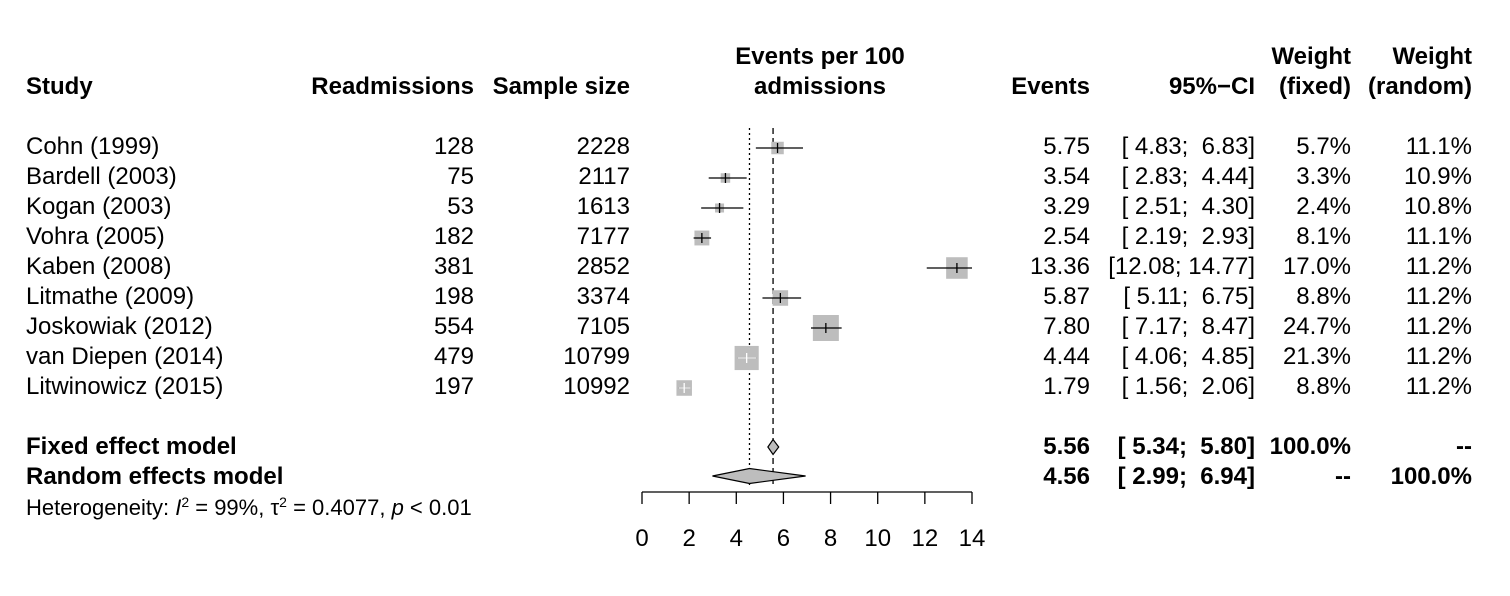 This screenshot has height=596, width=1510. I want to click on x-axis-tick-label: 6, so click(783, 538).